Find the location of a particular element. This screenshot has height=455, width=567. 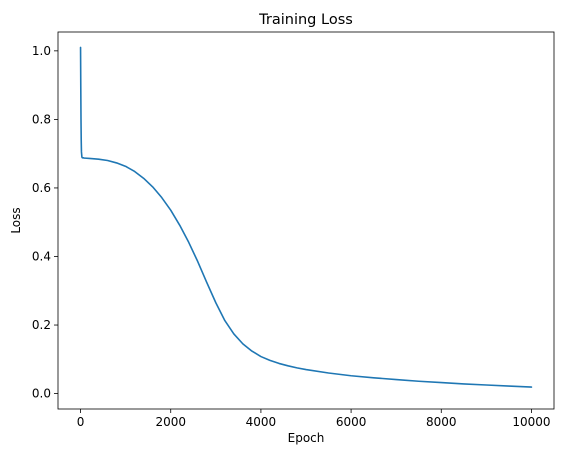

y-axis-label: Loss is located at coordinates (16, 220).